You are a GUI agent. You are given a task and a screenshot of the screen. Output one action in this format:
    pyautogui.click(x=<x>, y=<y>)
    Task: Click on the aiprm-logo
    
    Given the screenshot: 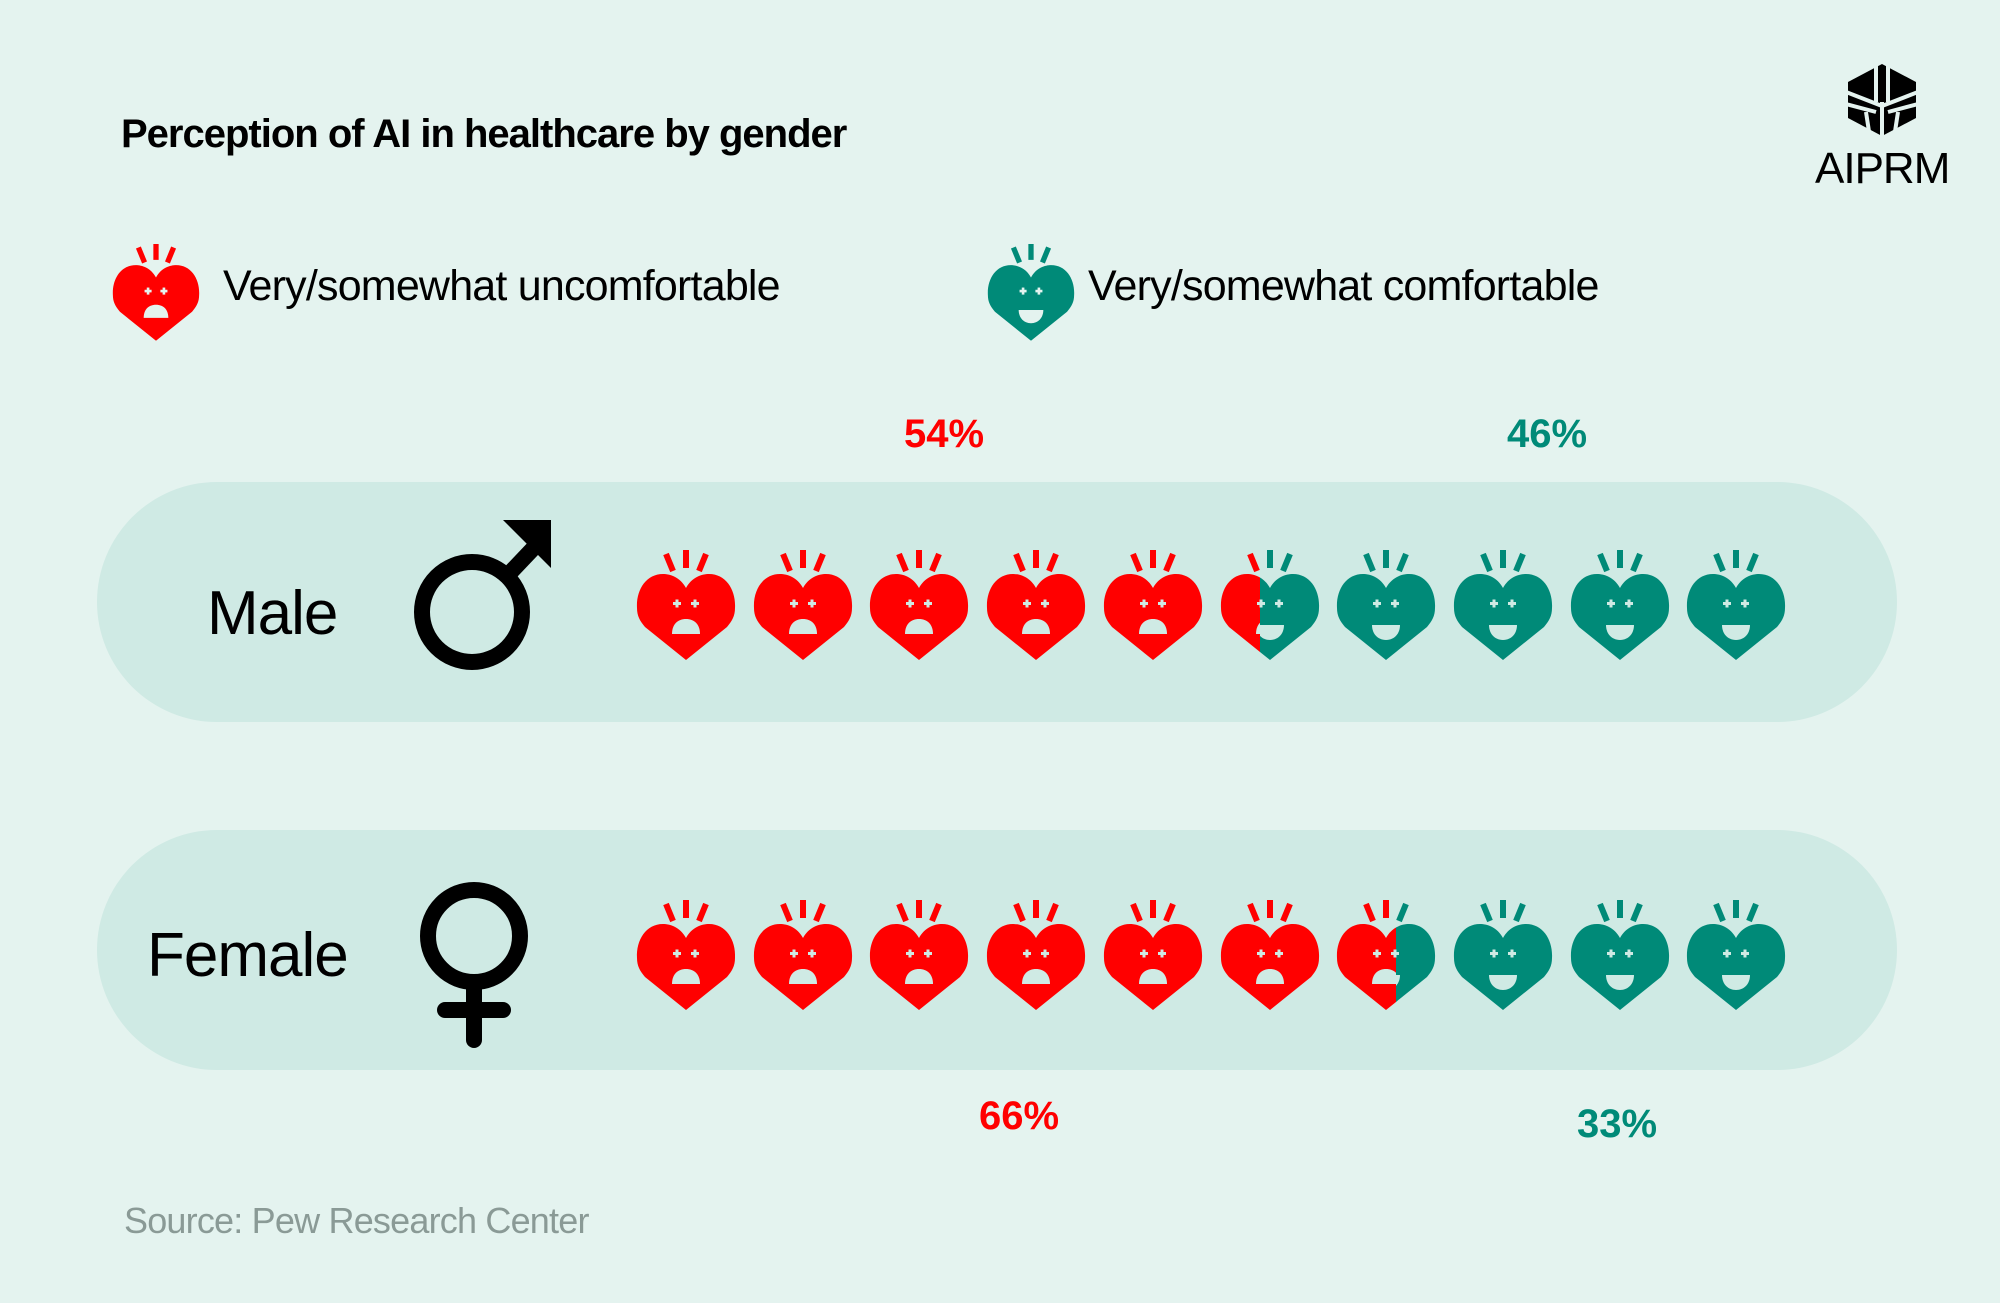 What is the action you would take?
    pyautogui.click(x=1882, y=100)
    